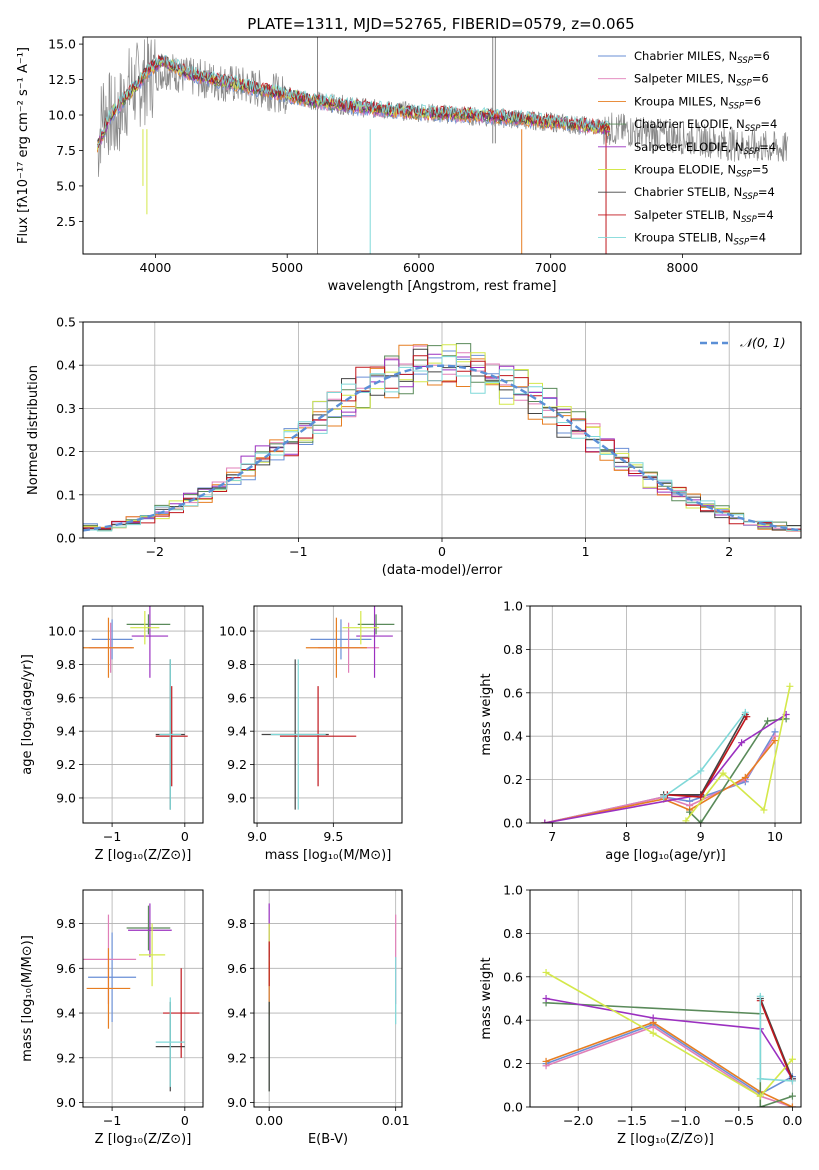  I want to click on y-axis-label: mass weight, so click(486, 998).